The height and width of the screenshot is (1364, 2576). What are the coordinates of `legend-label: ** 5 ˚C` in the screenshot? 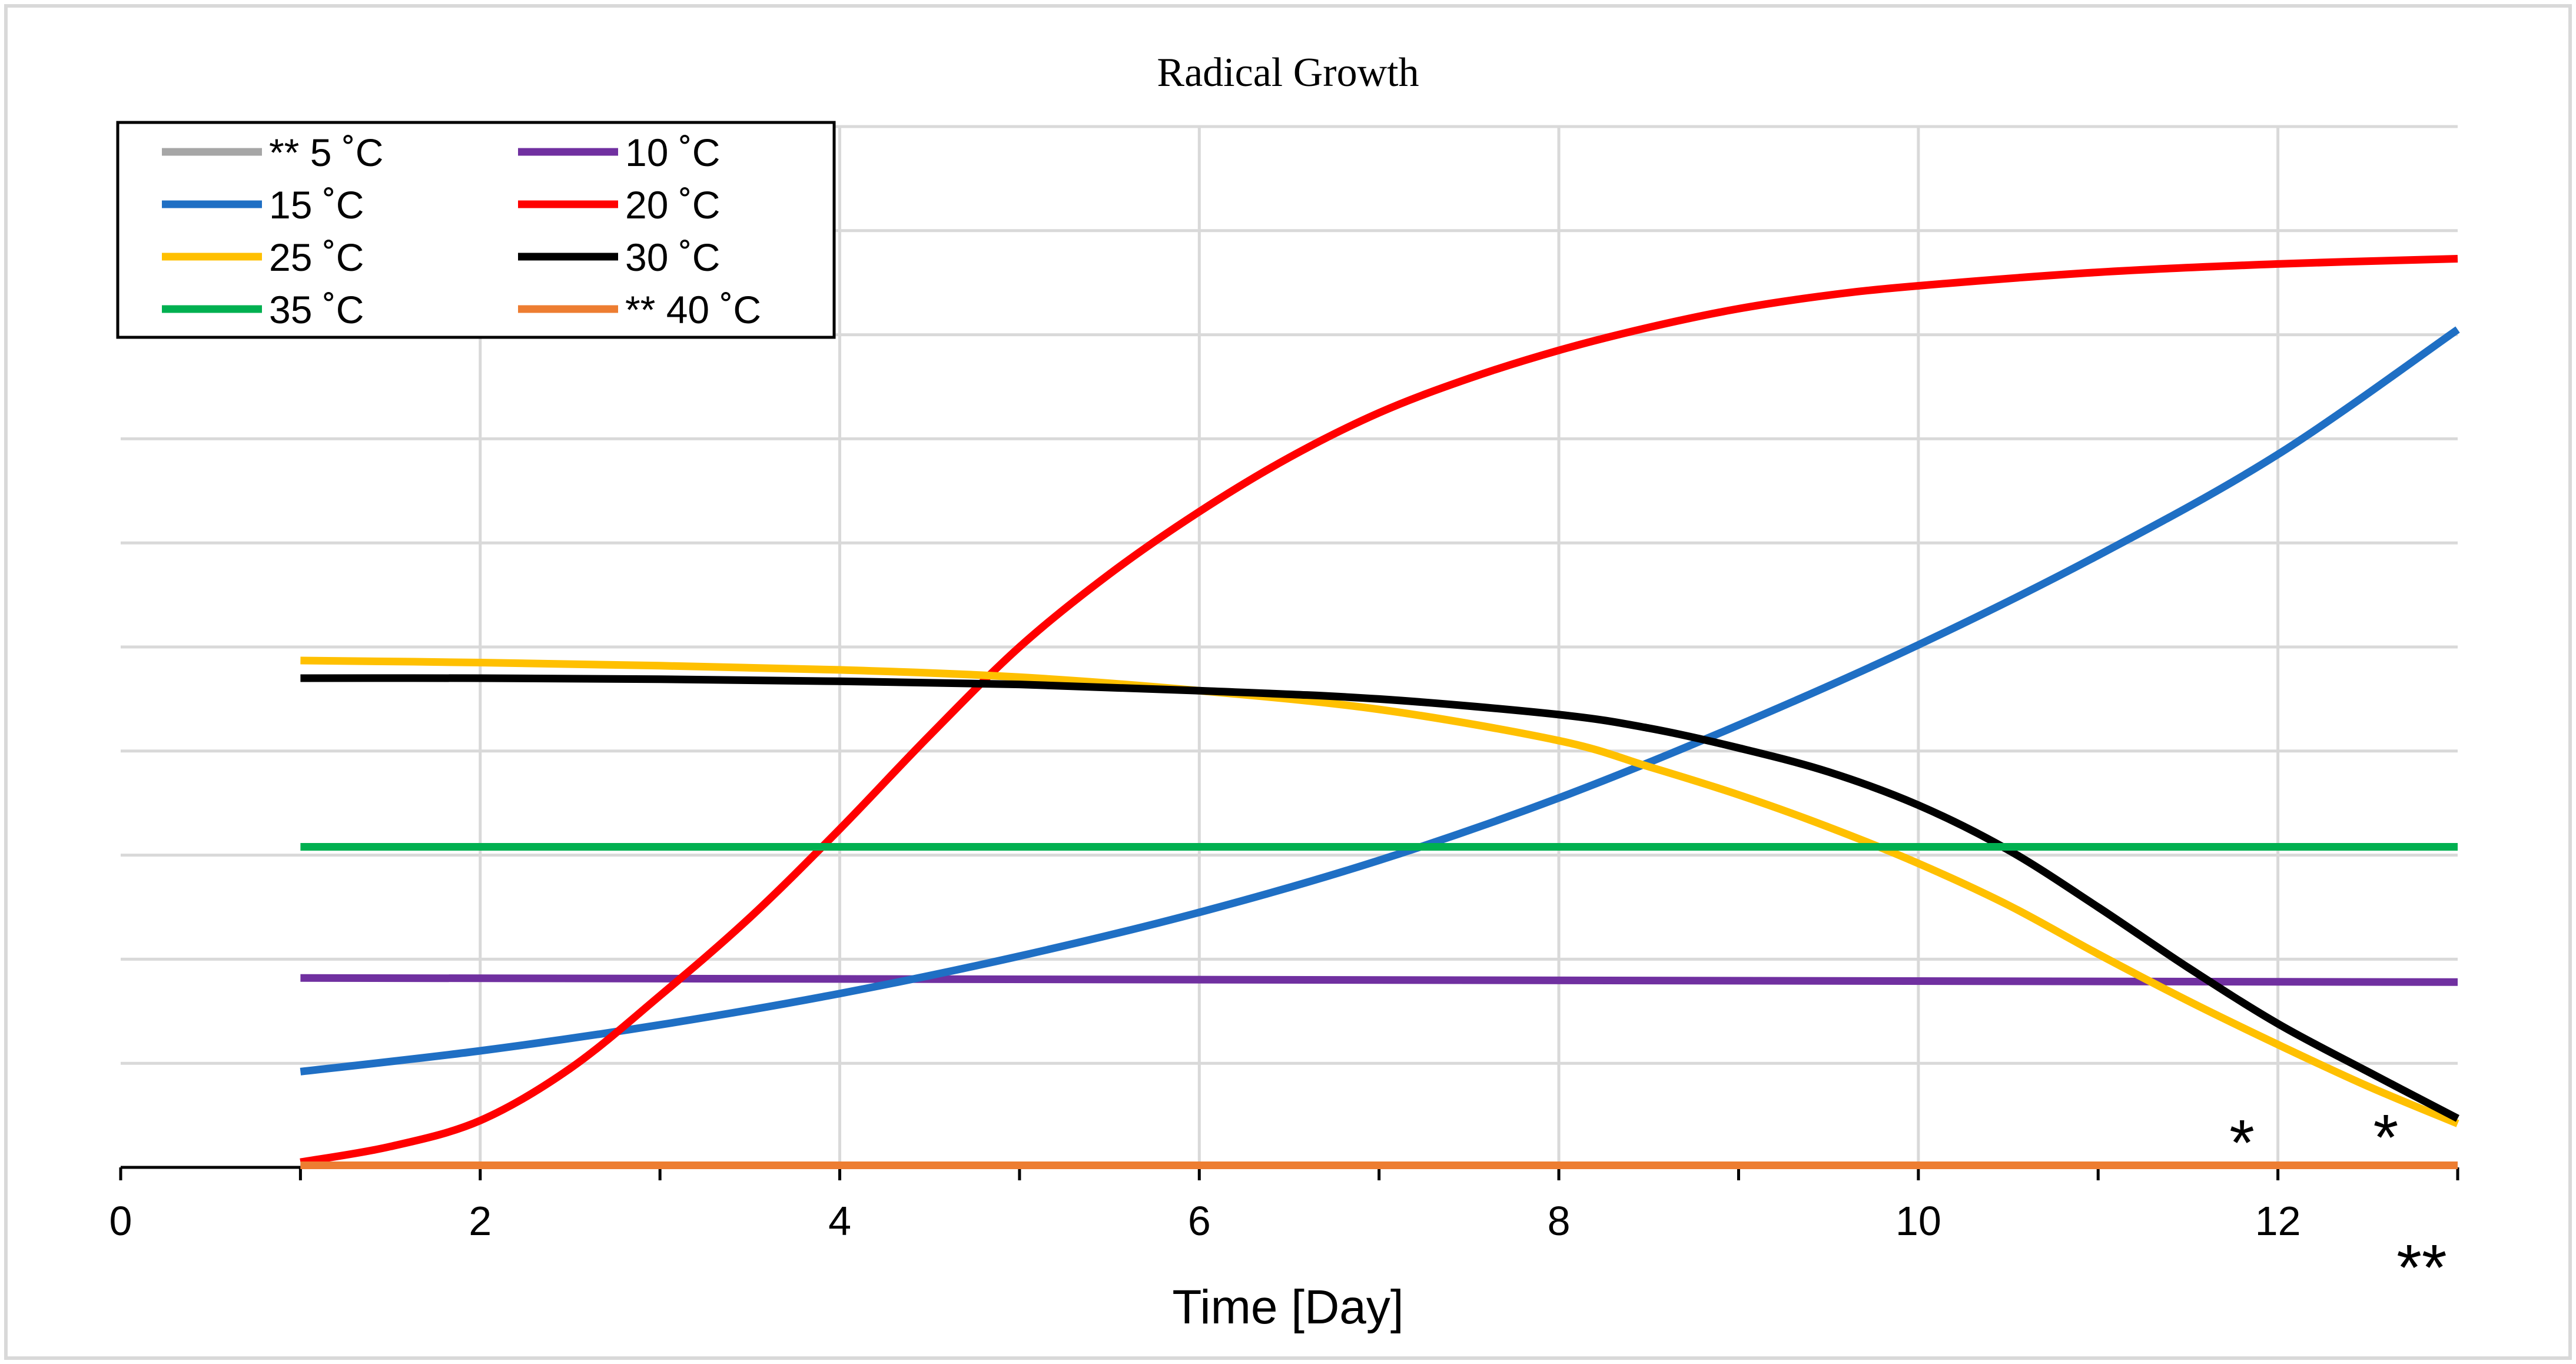 It's located at (326, 153).